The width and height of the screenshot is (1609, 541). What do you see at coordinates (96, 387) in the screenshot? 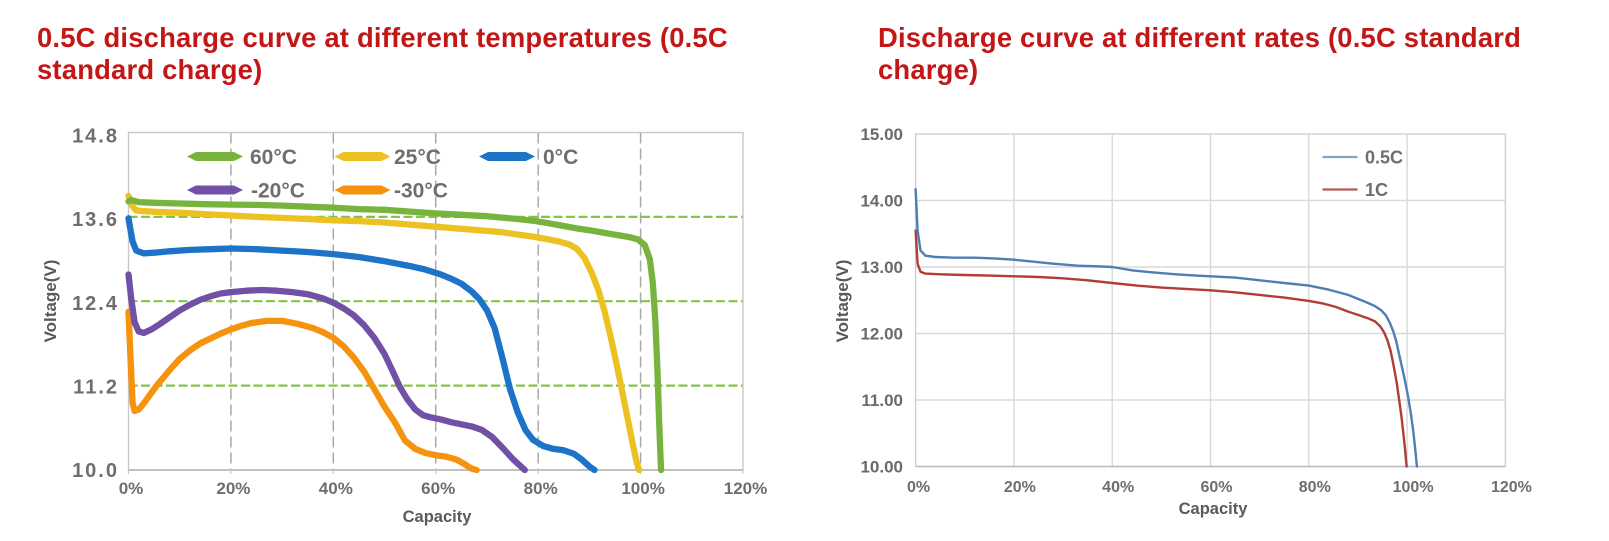
I see `svg-text: 11.2` at bounding box center [96, 387].